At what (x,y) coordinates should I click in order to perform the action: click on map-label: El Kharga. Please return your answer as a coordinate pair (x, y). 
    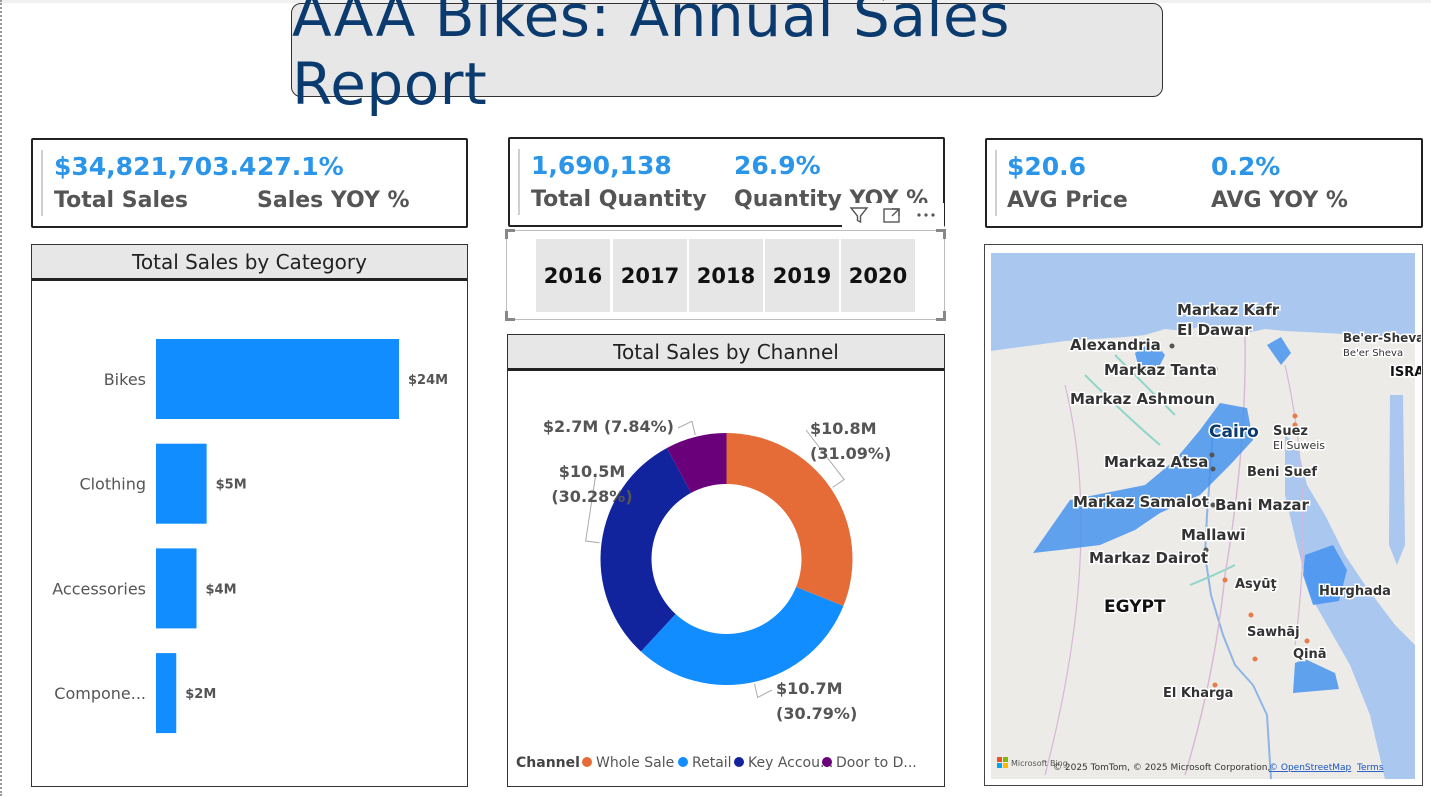
    Looking at the image, I should click on (1198, 693).